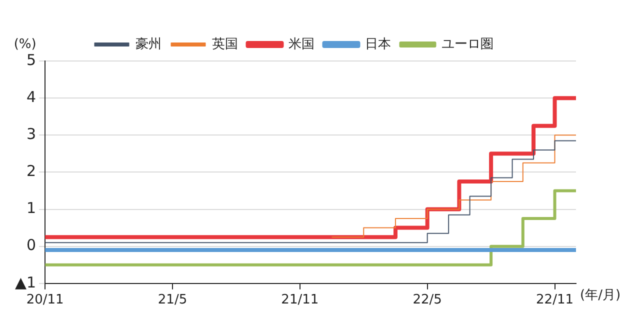 This screenshot has width=640, height=323. What do you see at coordinates (31, 171) in the screenshot?
I see `y-tick-label: 2` at bounding box center [31, 171].